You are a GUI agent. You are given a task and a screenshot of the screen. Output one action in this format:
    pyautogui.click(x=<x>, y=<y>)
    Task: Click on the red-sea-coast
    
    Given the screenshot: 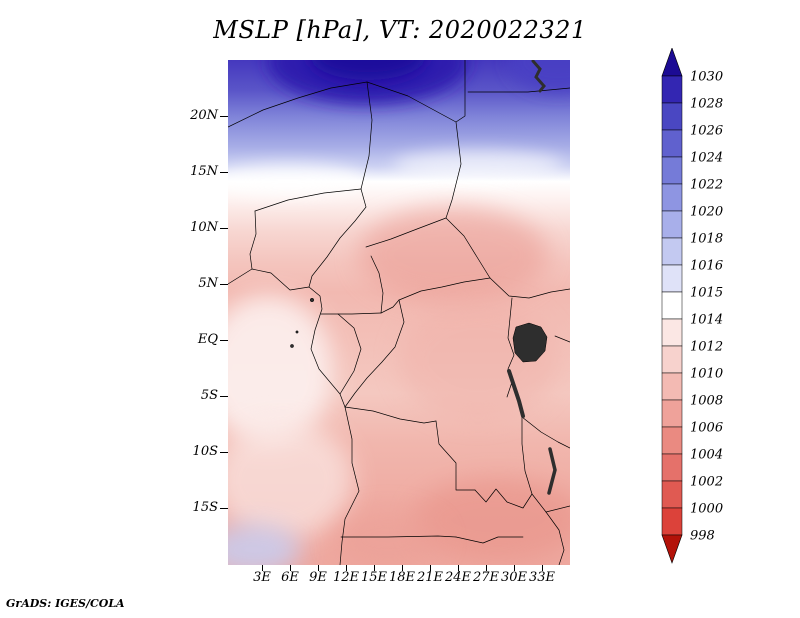 What is the action you would take?
    pyautogui.click(x=538, y=76)
    